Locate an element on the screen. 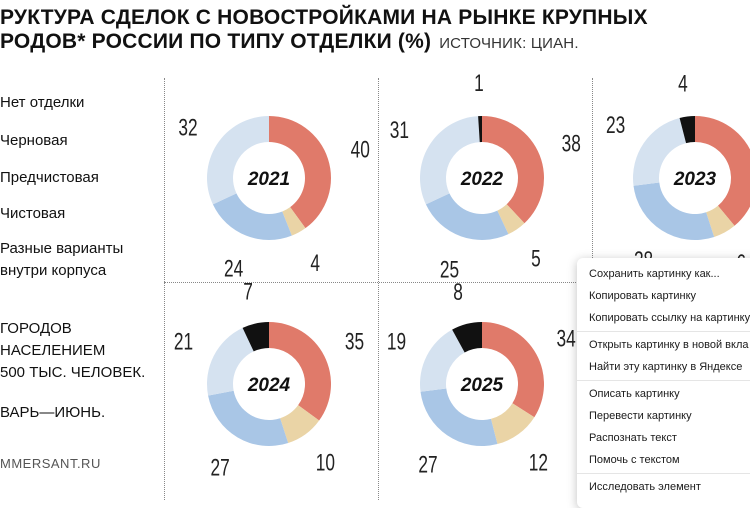 Image resolution: width=750 pixels, height=508 pixels. donut-value-label-2024-4: 7 is located at coordinates (248, 292).